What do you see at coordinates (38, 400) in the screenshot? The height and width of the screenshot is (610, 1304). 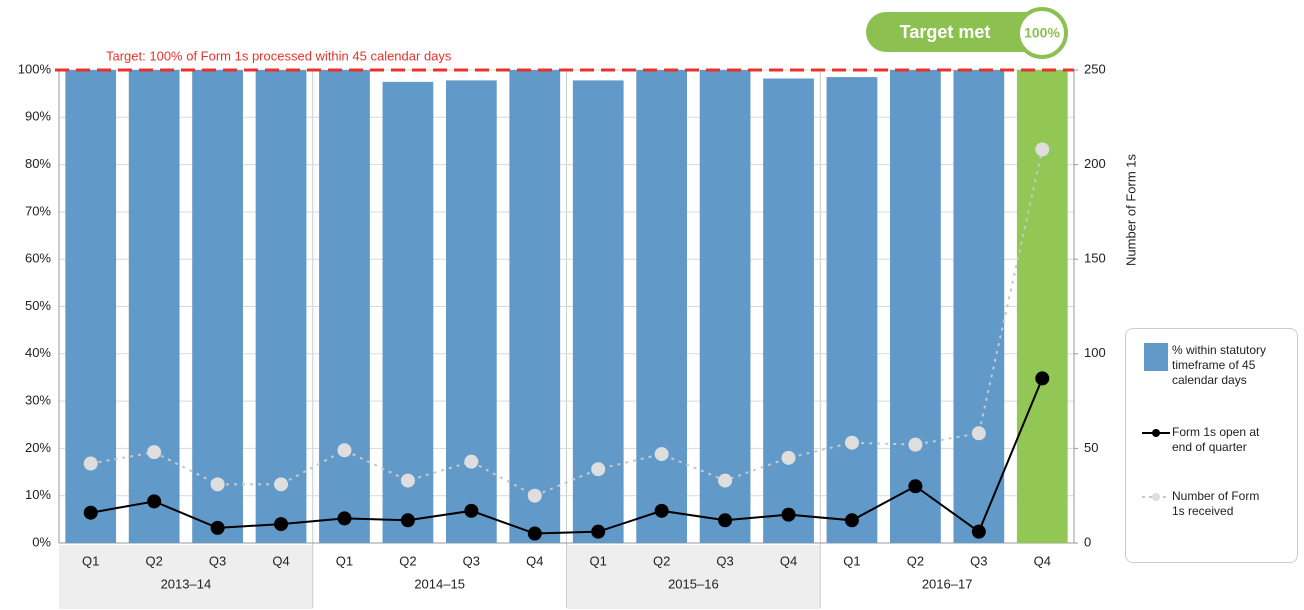 I see `y-tick-label: 30%` at bounding box center [38, 400].